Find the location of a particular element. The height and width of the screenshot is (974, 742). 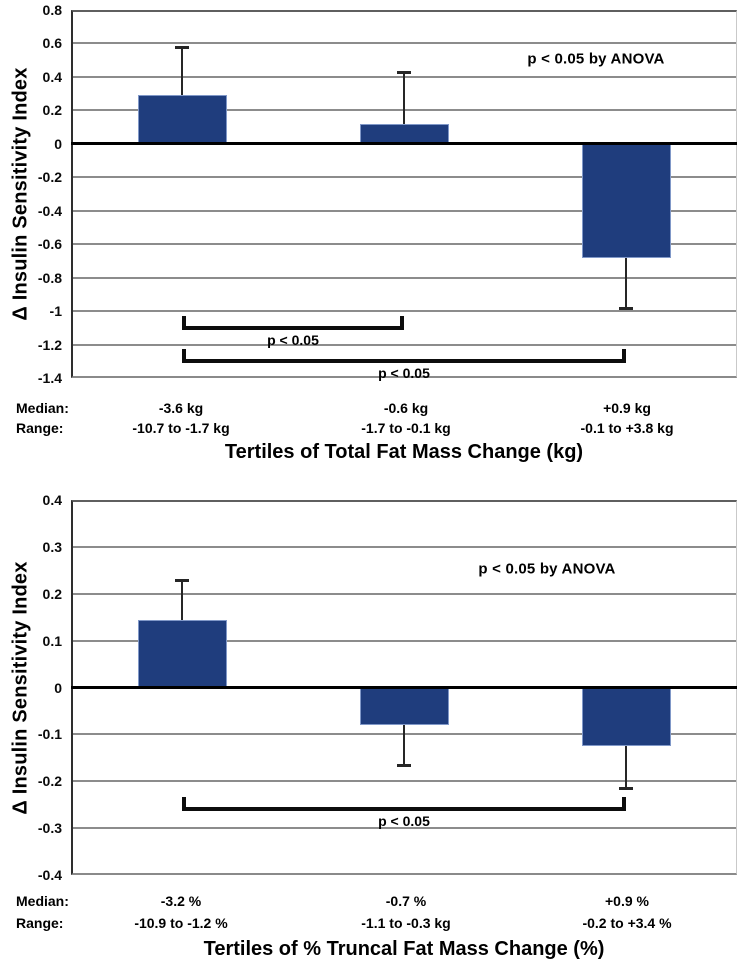

y-tick-label: 0.3 is located at coordinates (52, 546).